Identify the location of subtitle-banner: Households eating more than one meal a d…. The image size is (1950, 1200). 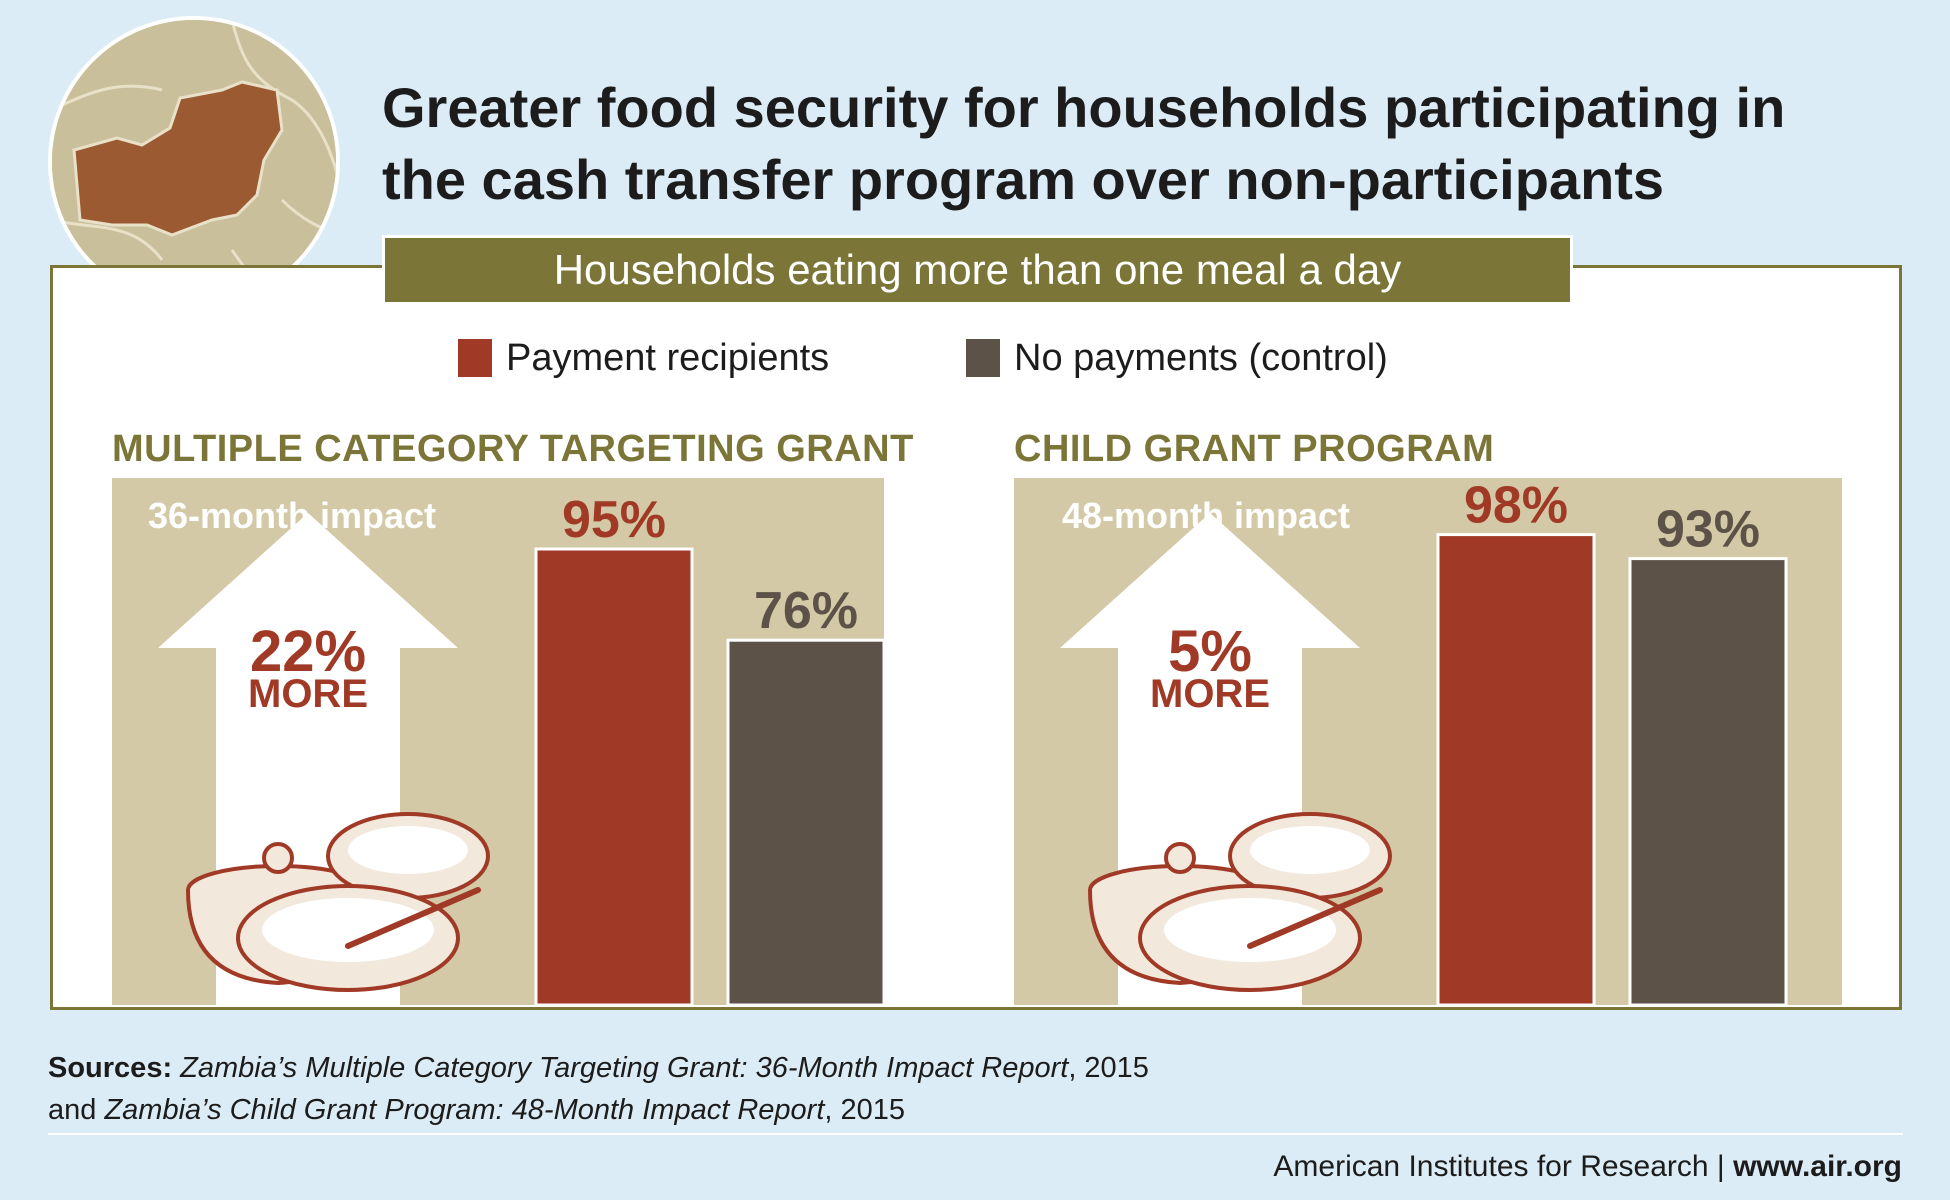
(977, 270).